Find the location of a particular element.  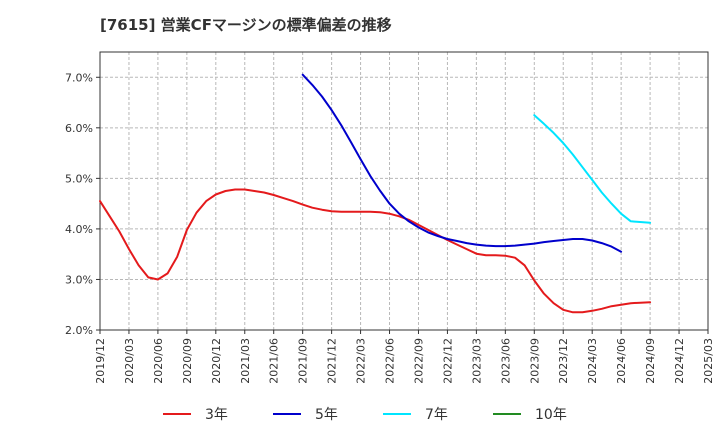

x-tick-label: 2019/12 is located at coordinates (100, 361).